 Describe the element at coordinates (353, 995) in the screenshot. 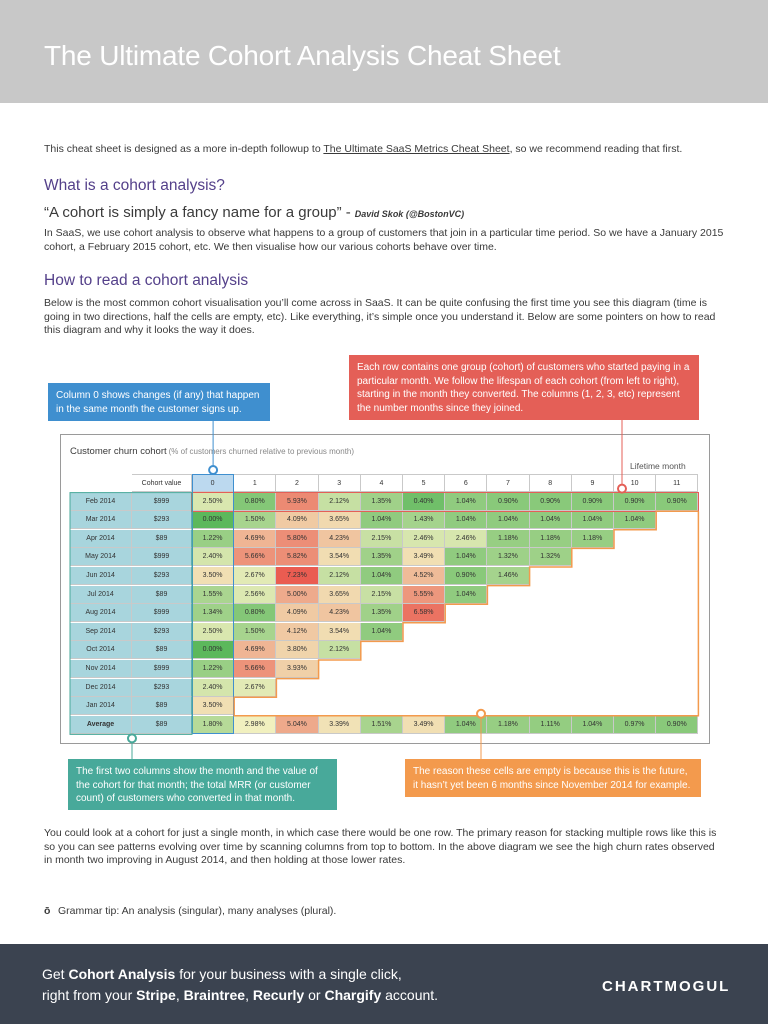

I see `footer-chargify: Chargify` at that location.